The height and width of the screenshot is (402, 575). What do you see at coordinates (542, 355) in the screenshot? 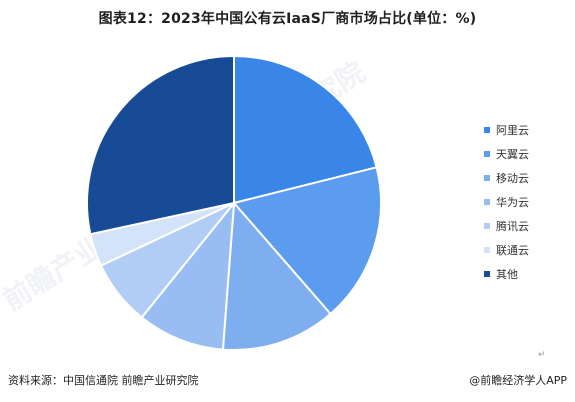
I see `return-mark: ↵` at bounding box center [542, 355].